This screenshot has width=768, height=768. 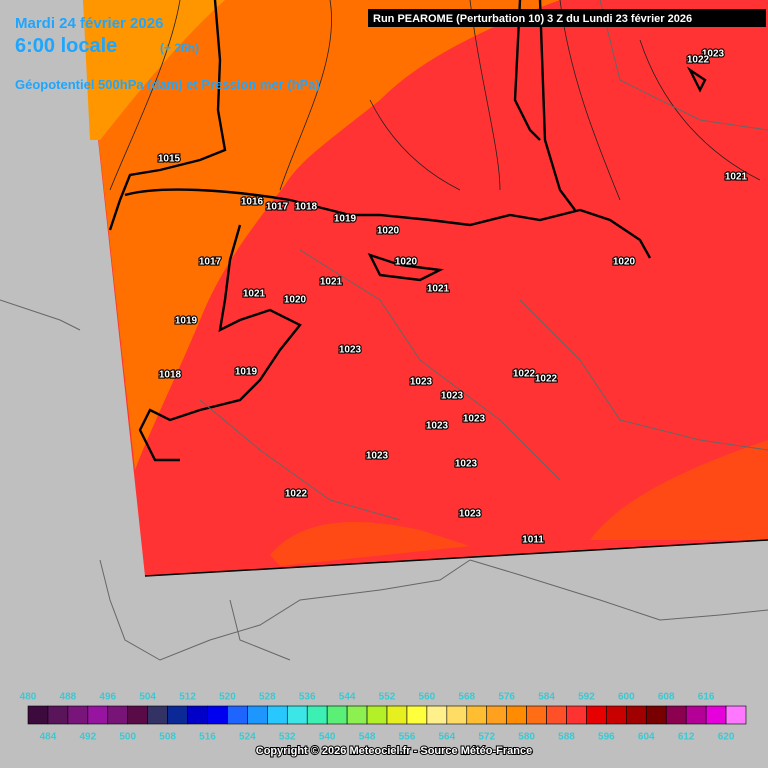 What do you see at coordinates (167, 737) in the screenshot?
I see `scale-label: 508` at bounding box center [167, 737].